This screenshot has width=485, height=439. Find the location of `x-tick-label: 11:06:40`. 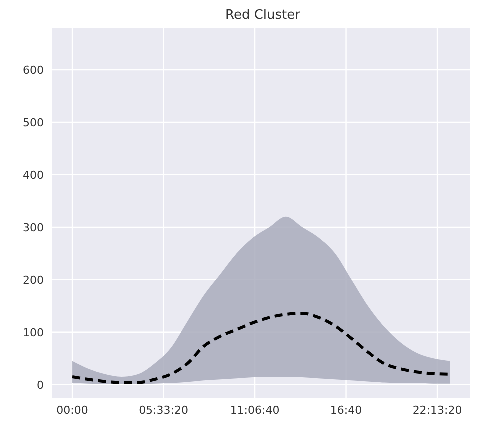

x-tick-label: 11:06:40 is located at coordinates (255, 410).